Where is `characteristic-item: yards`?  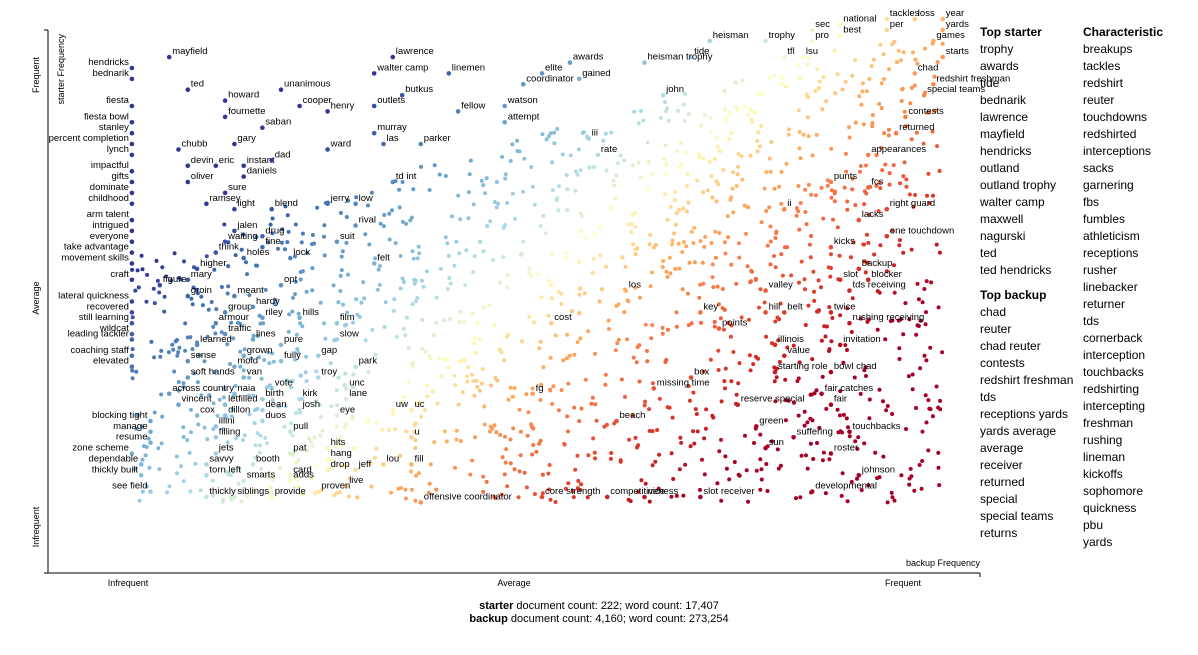 characteristic-item: yards is located at coordinates (1098, 542).